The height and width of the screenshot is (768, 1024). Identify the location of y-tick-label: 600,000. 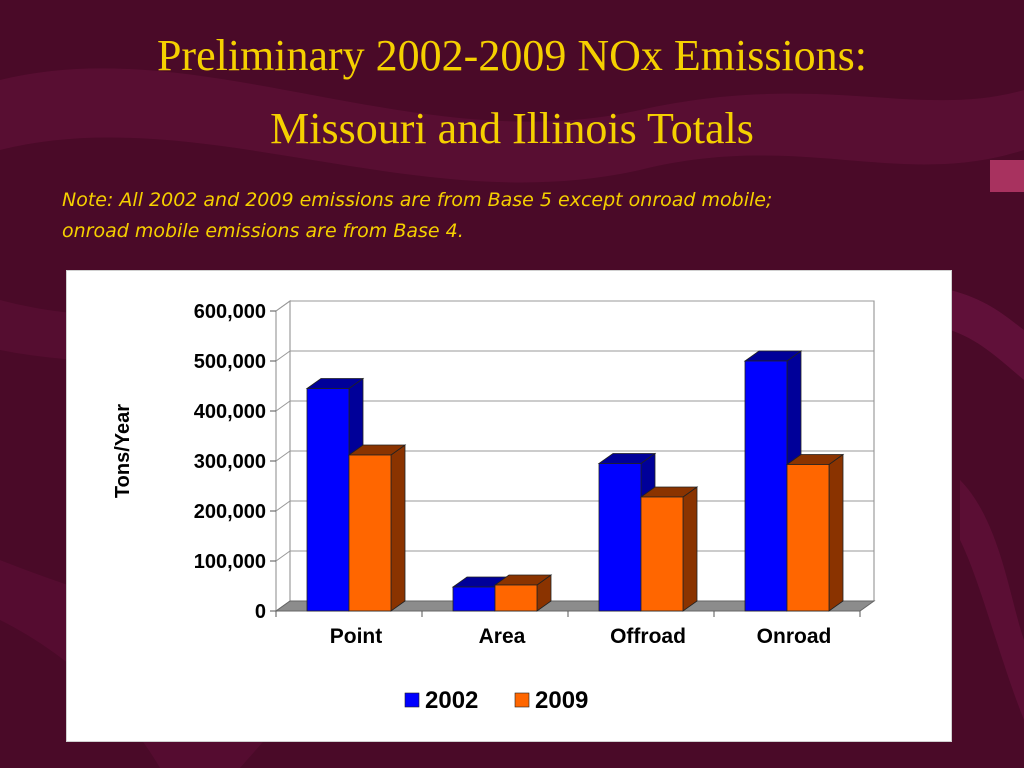
(230, 312).